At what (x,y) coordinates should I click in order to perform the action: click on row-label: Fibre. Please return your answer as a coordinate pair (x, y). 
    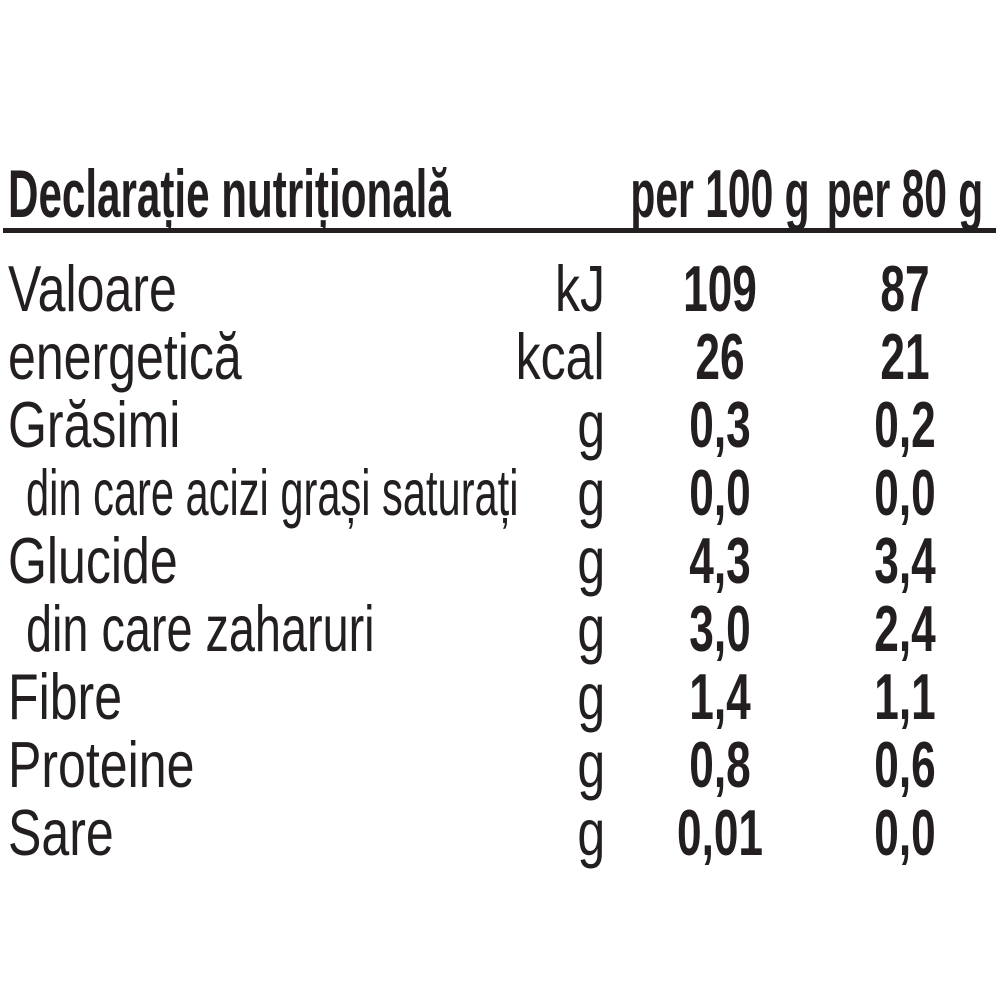
    Looking at the image, I should click on (65, 696).